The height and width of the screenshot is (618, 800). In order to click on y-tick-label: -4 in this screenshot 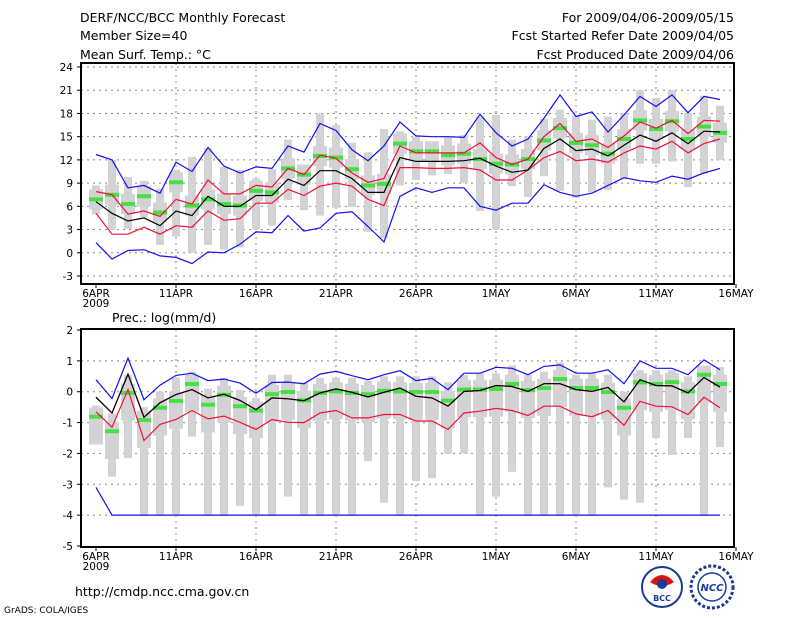, I will do `click(68, 516)`.